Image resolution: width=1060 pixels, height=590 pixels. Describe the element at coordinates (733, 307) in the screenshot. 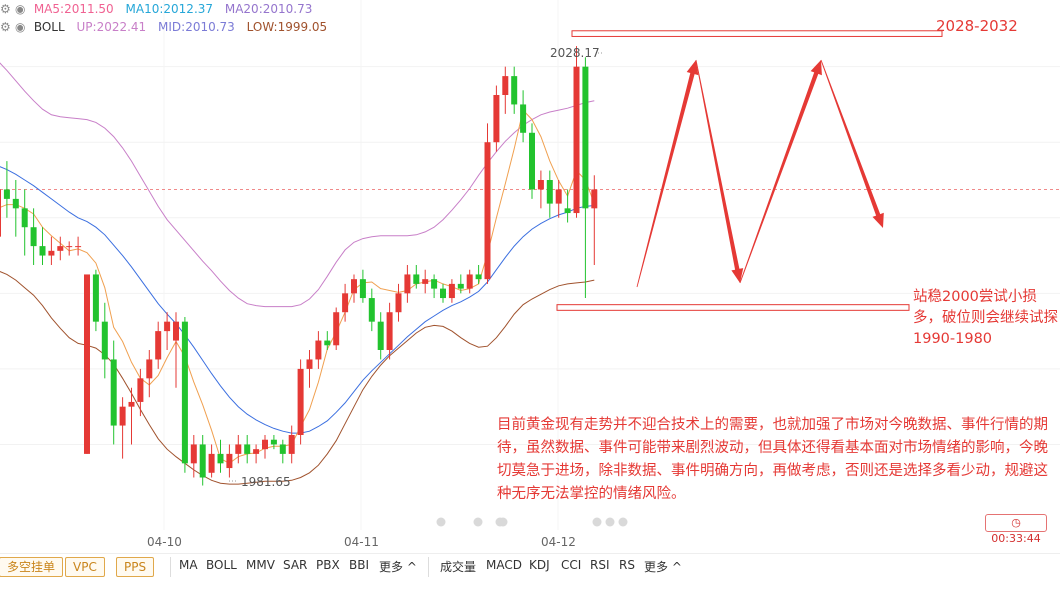

I see `support-zone-box` at that location.